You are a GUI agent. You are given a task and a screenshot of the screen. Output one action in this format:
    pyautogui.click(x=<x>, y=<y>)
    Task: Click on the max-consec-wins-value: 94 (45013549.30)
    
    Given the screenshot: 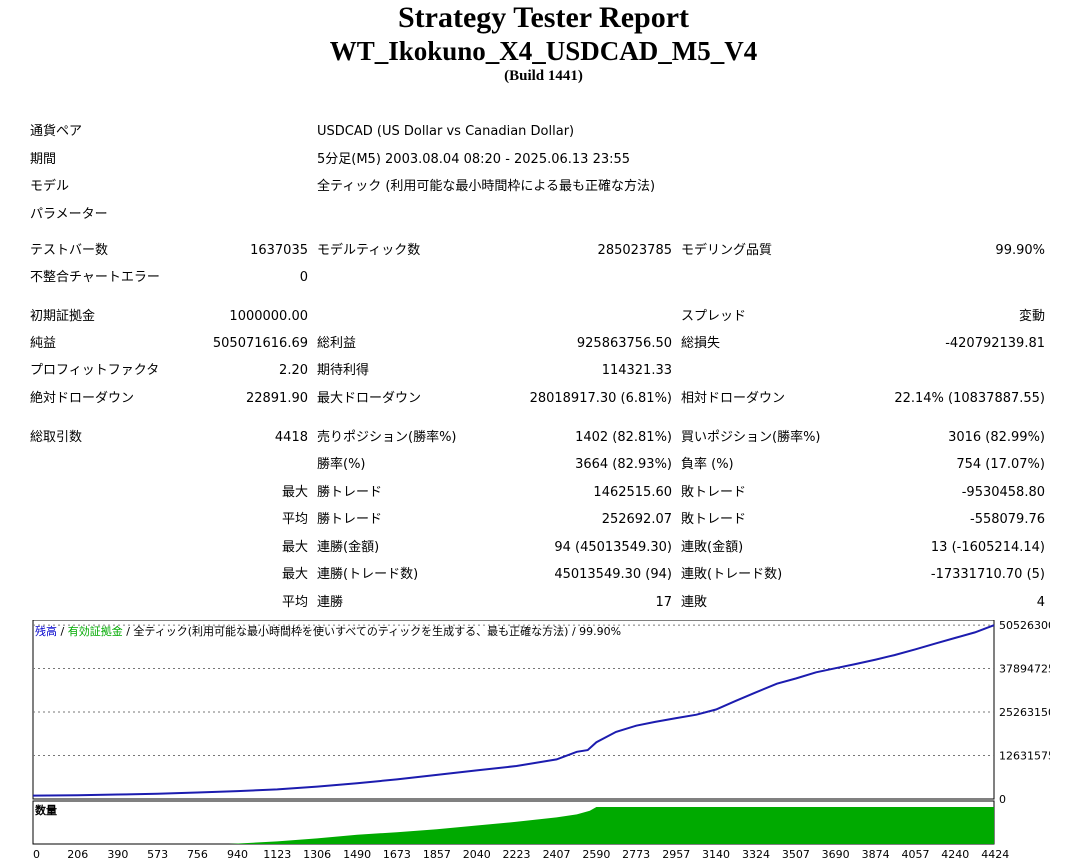 What is the action you would take?
    pyautogui.click(x=613, y=547)
    